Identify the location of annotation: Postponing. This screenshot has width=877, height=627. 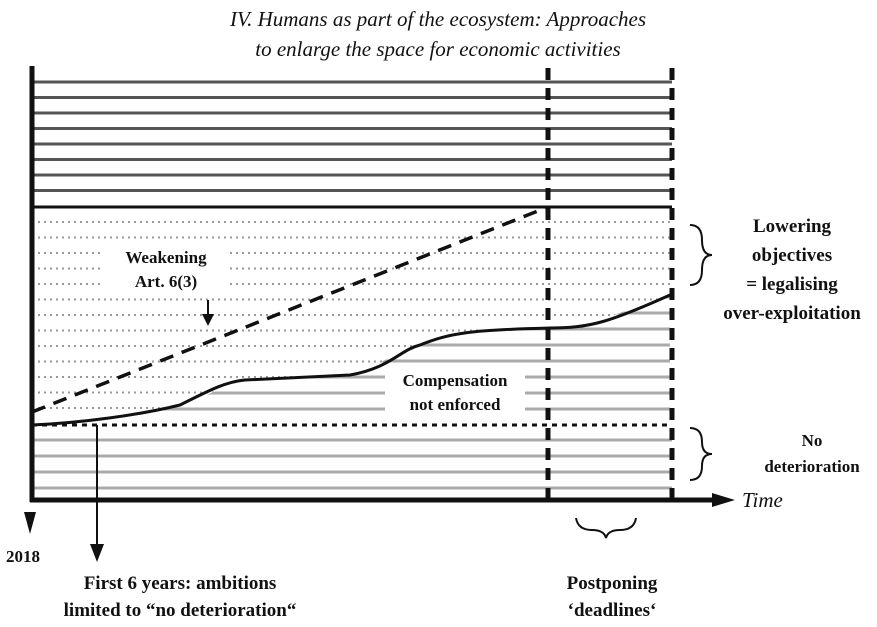
(612, 583).